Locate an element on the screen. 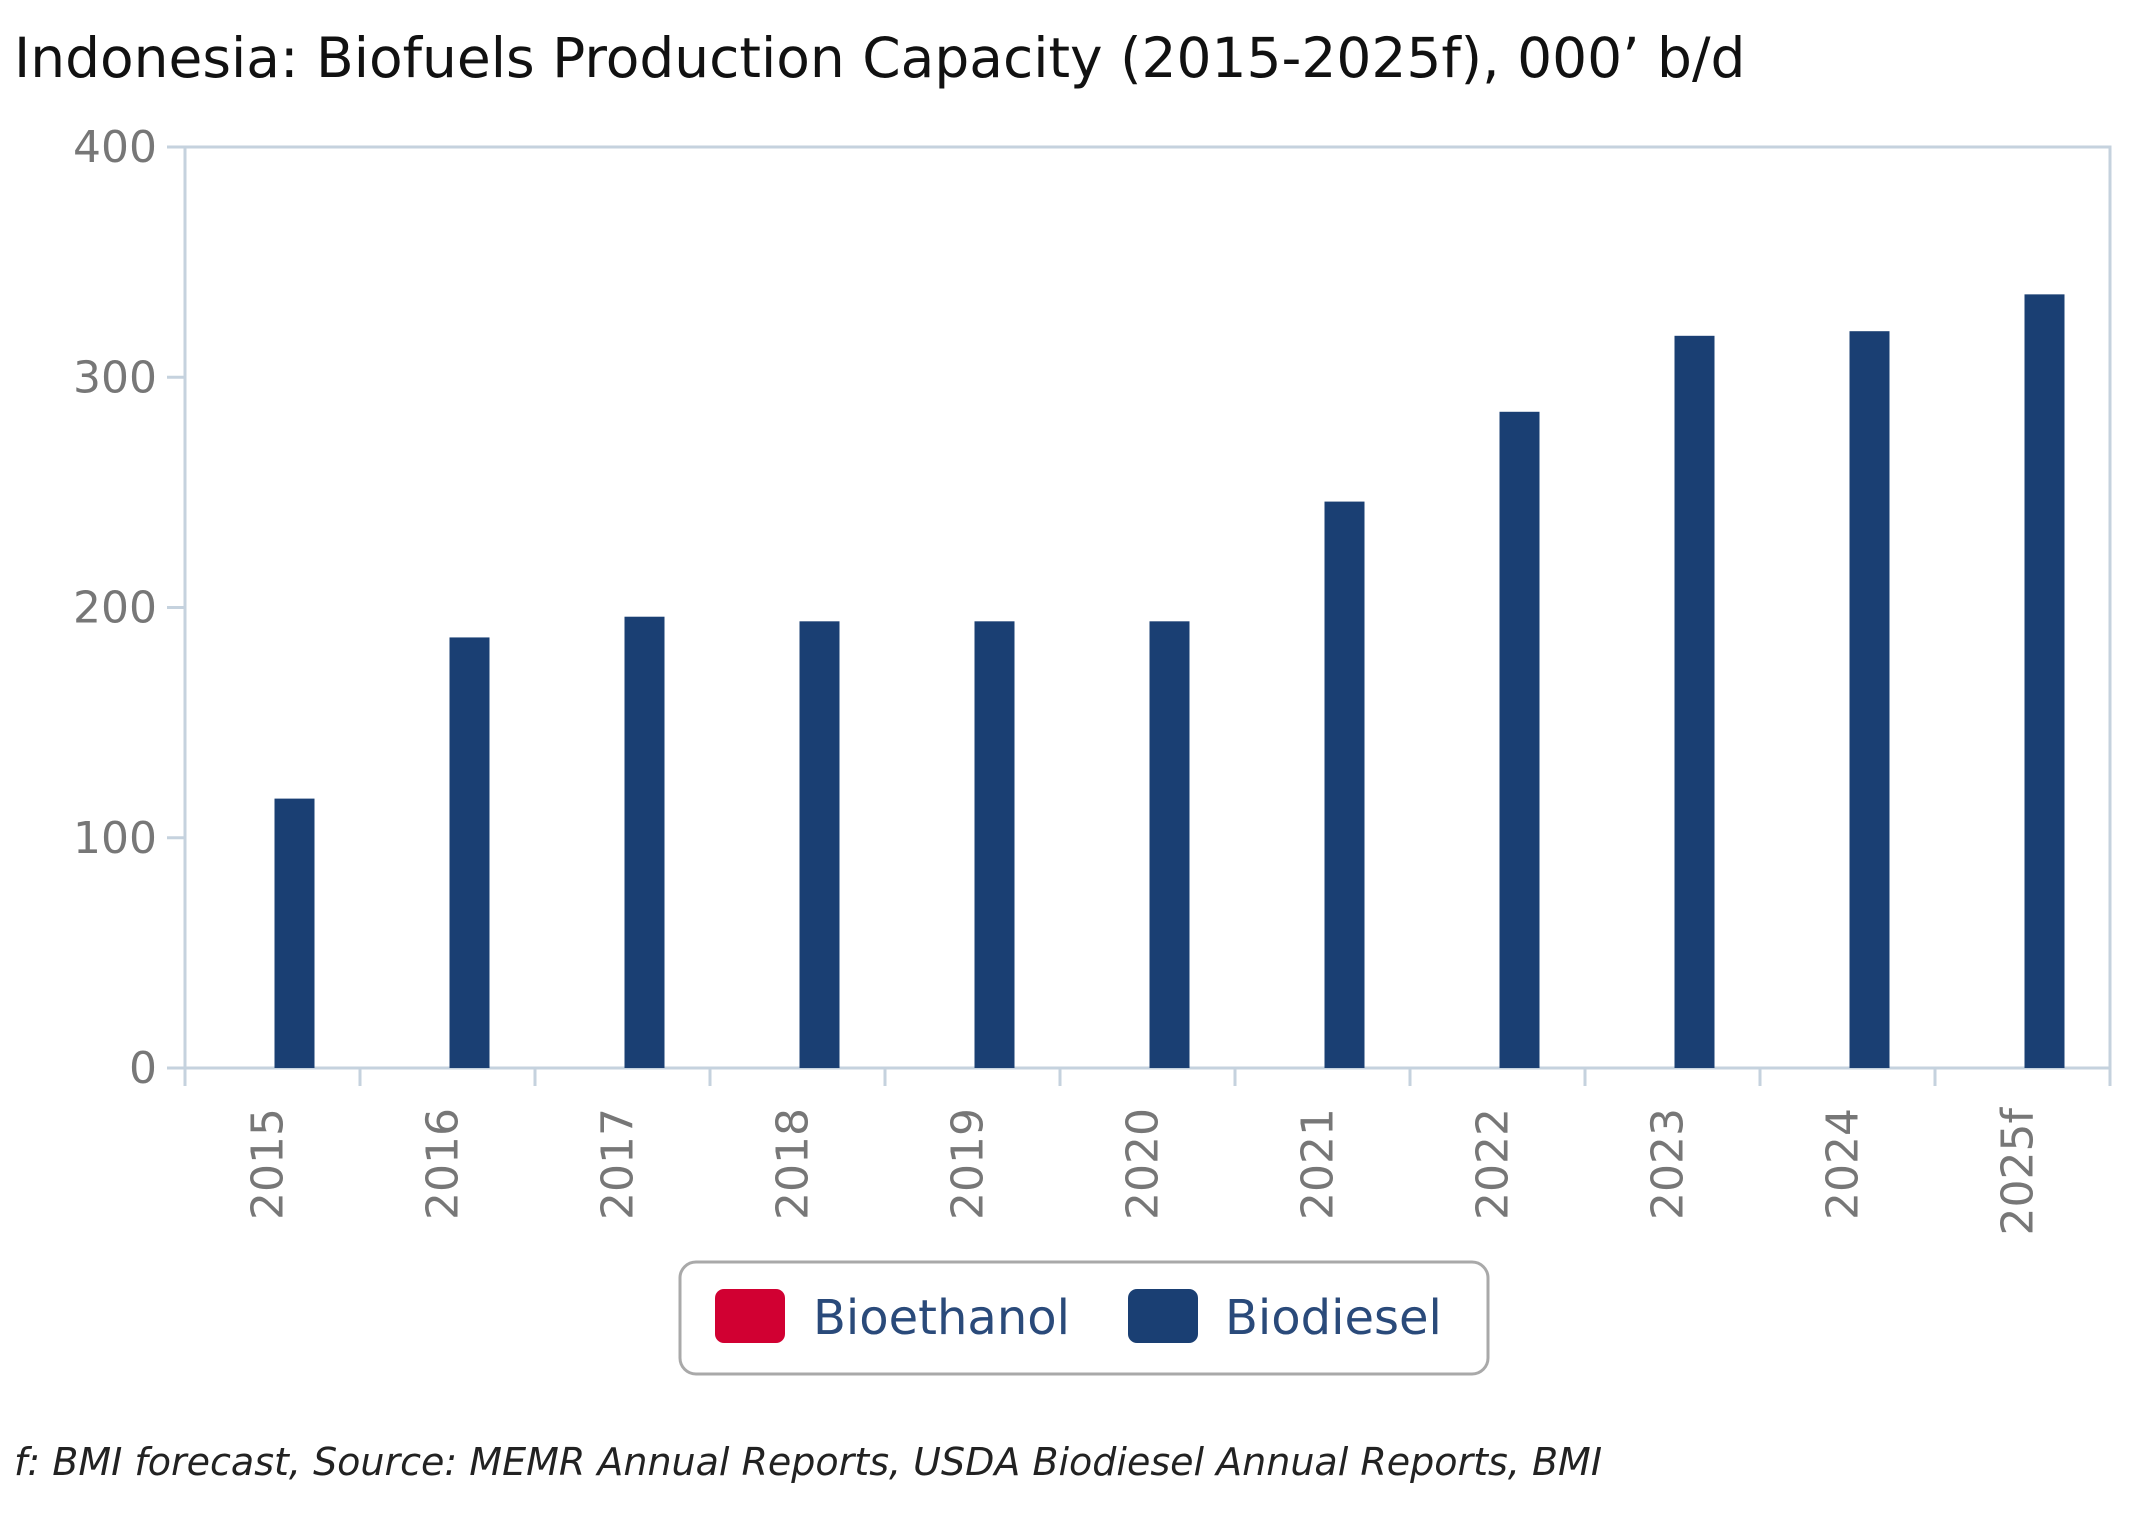 Image resolution: width=2129 pixels, height=1517 pixels. bar-biodiesel-2024 is located at coordinates (1869, 699).